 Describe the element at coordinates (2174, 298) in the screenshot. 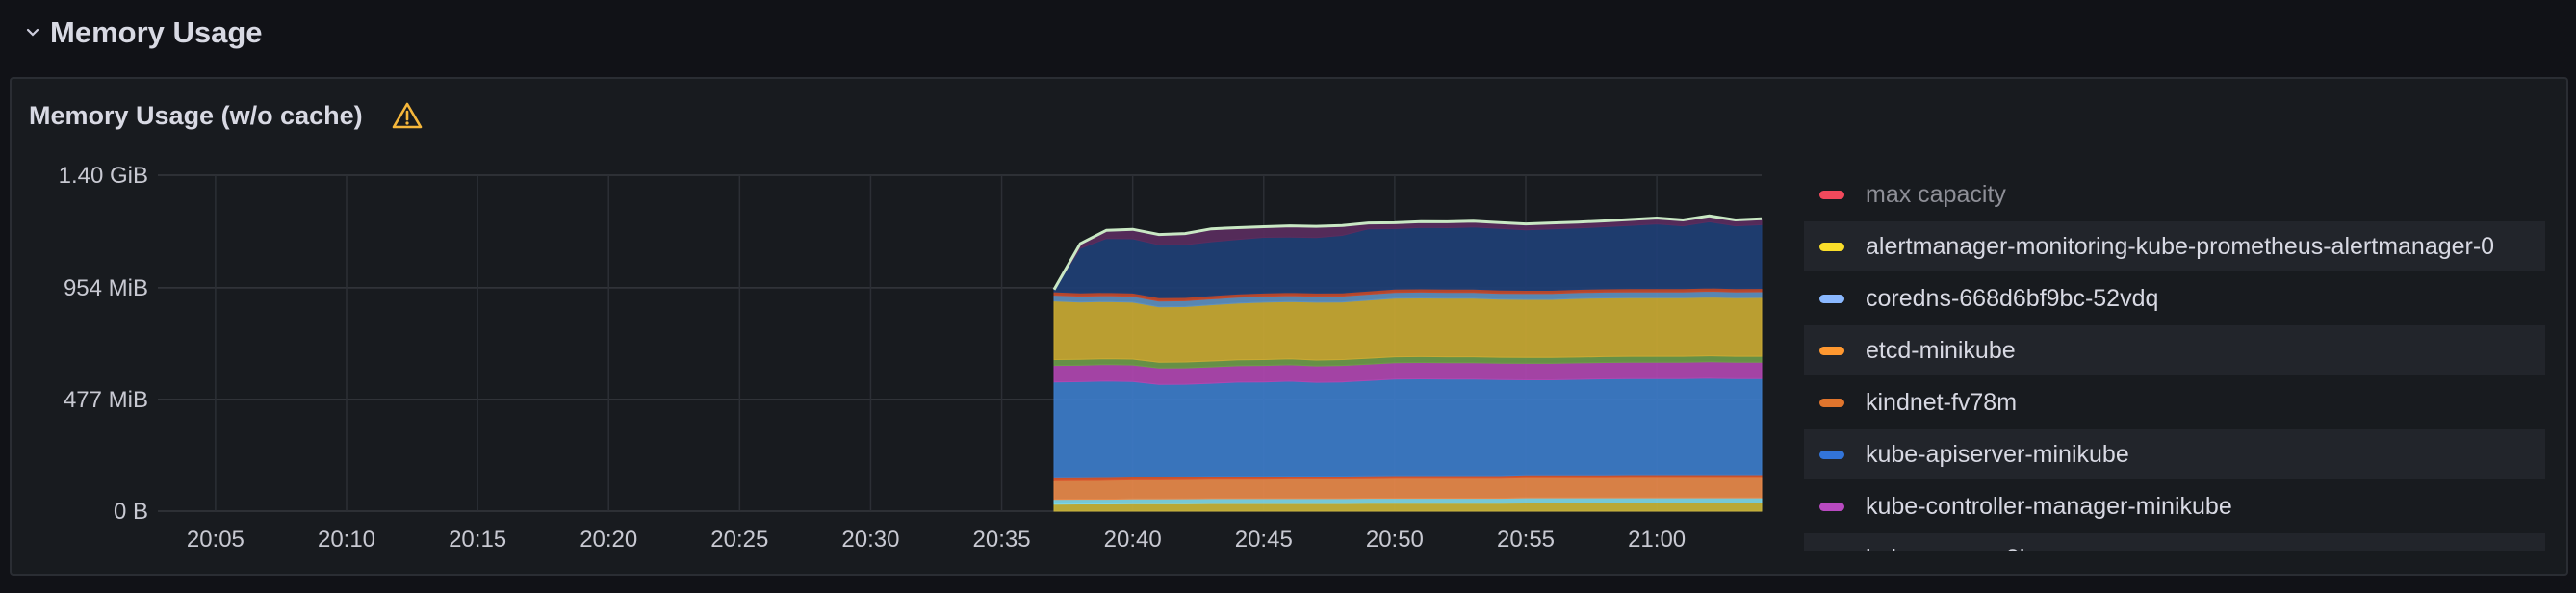

I see `legend-item: coredns-668d6bf9bc-52vdq` at that location.